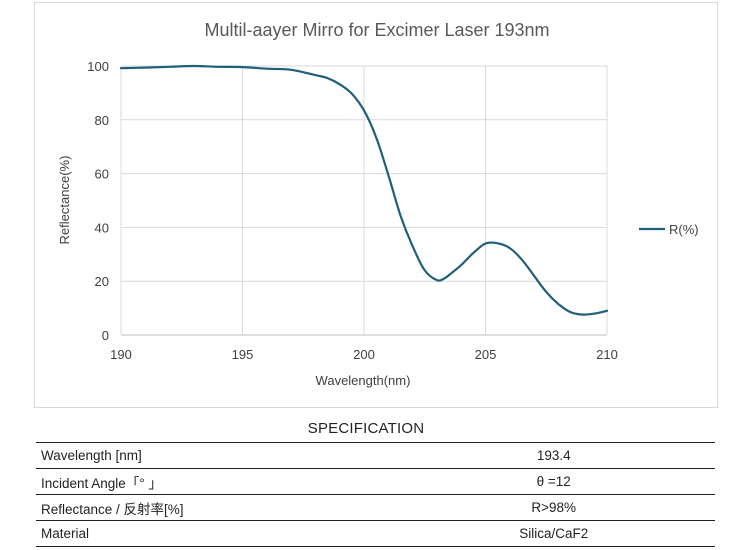  Describe the element at coordinates (375, 507) in the screenshot. I see `table-row: Reflectance / 反射率[%] R>98%` at that location.